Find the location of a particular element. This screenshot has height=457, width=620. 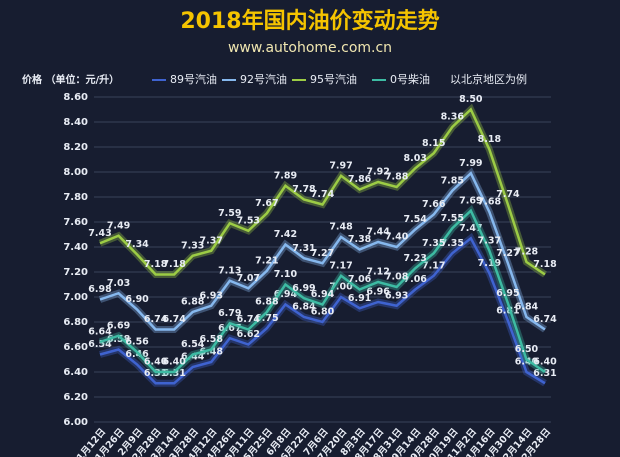

data-label: 7.28 is located at coordinates (527, 252).